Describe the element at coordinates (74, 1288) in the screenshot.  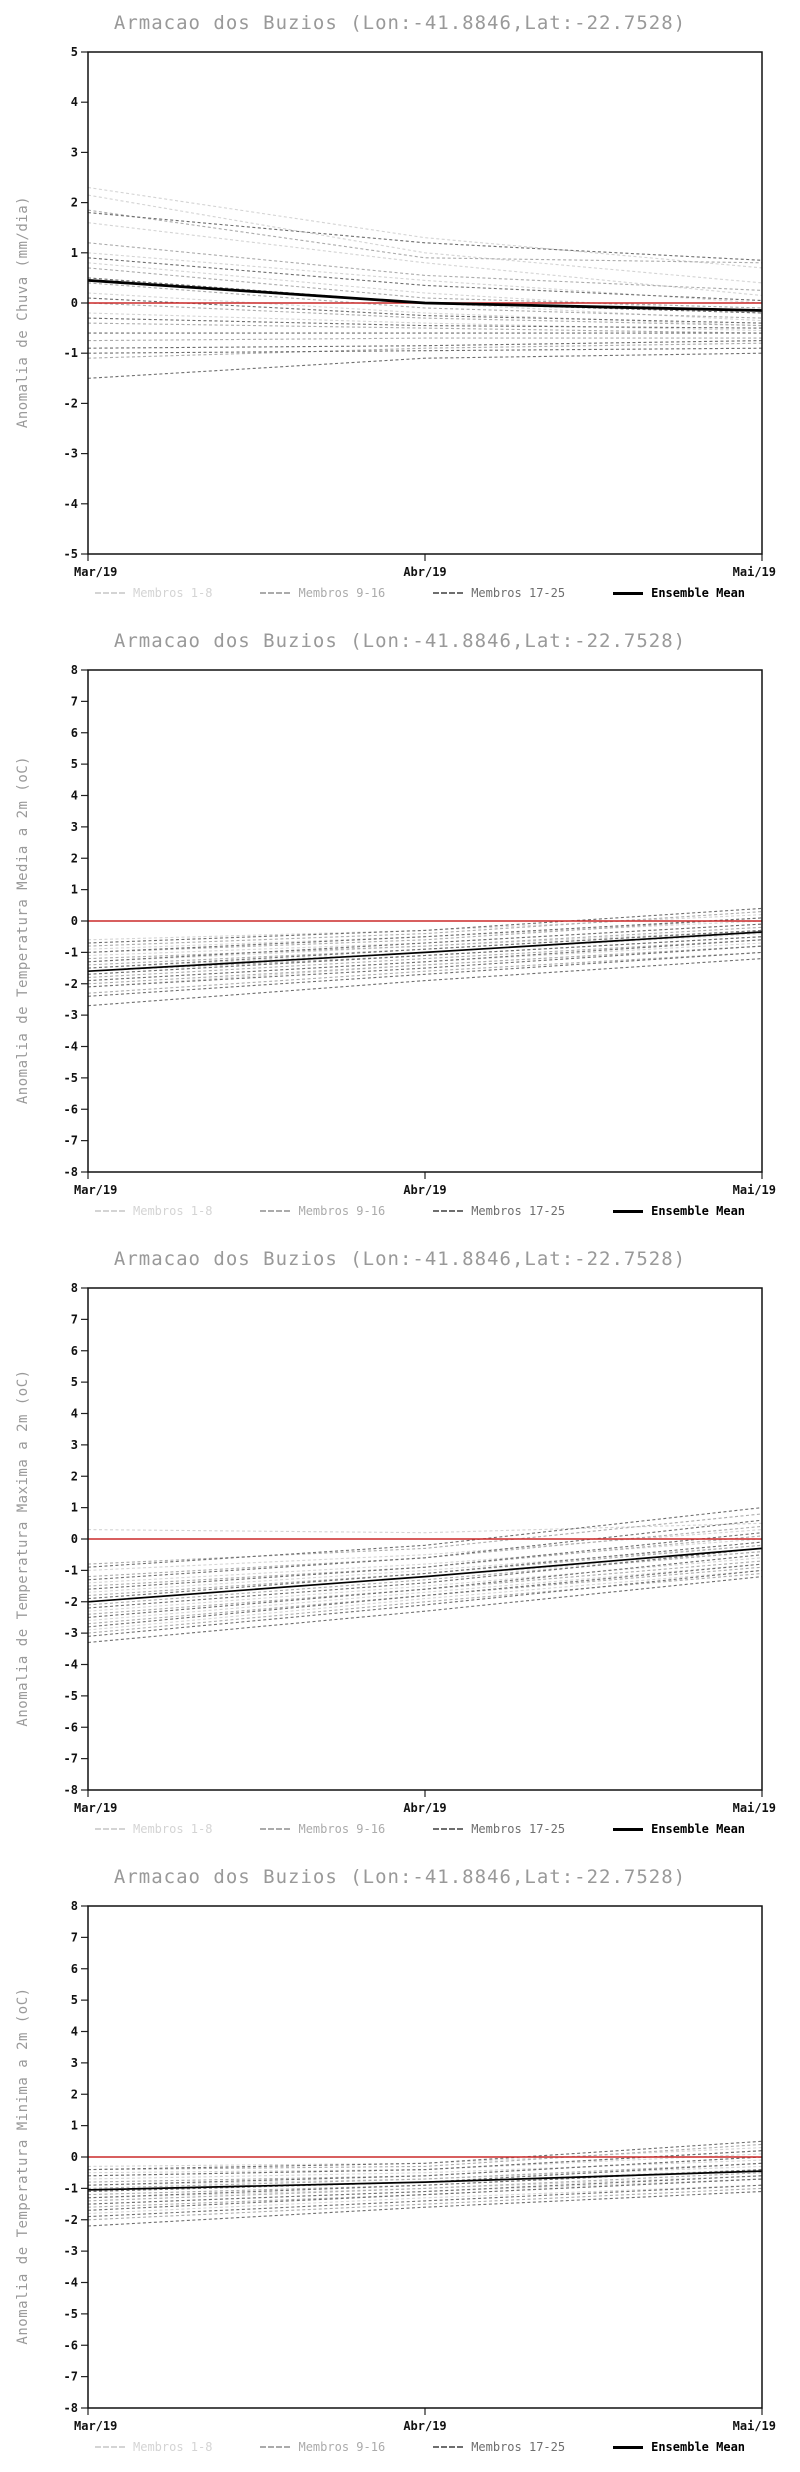
I see `svg-text: 8` at that location.